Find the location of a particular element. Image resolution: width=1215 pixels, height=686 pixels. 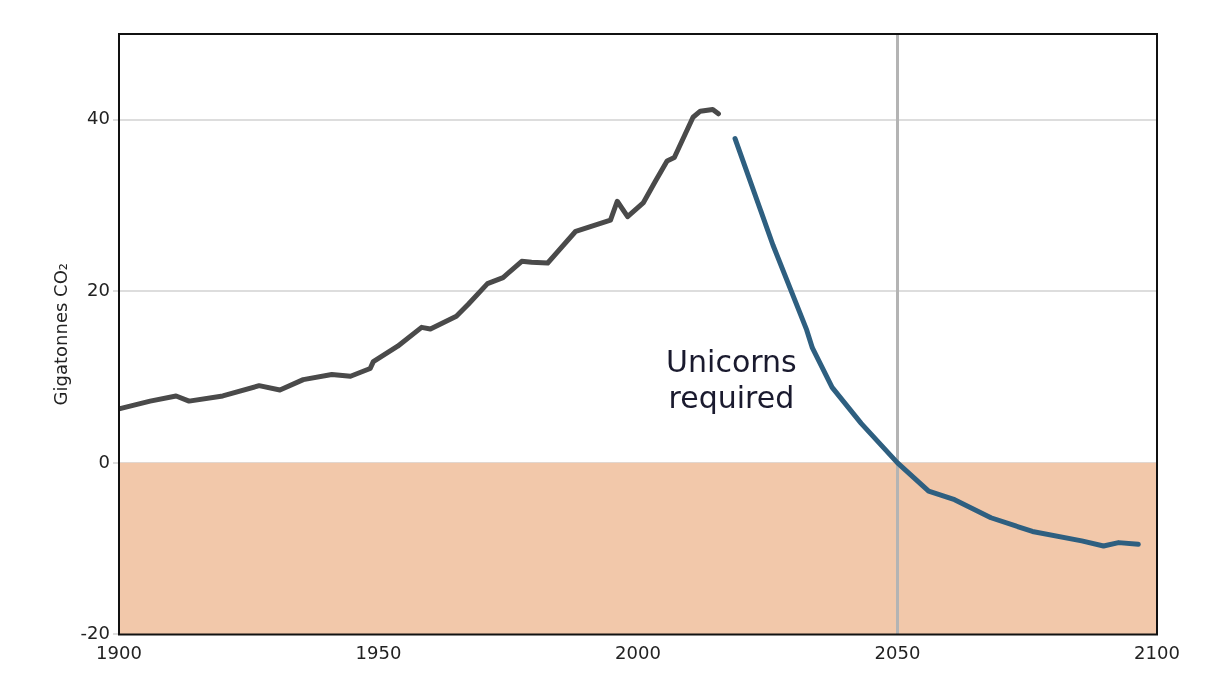

y-tick-label: 0 is located at coordinates (104, 461).